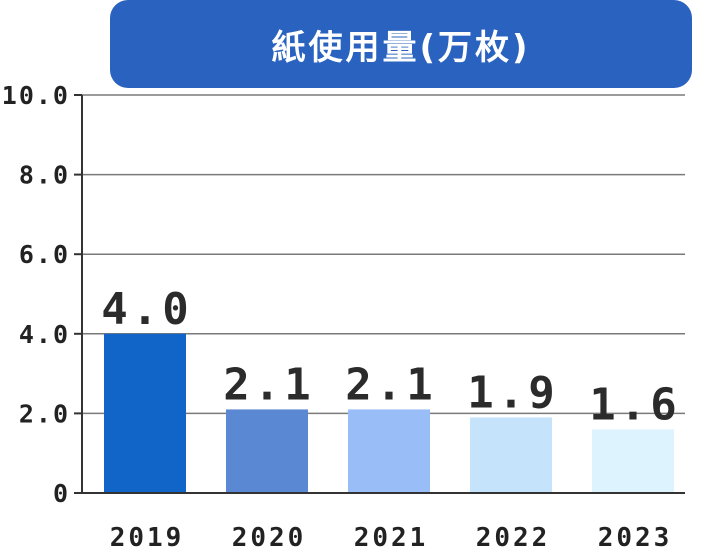  Describe the element at coordinates (391, 538) in the screenshot. I see `x-tick-label: 2021` at that location.